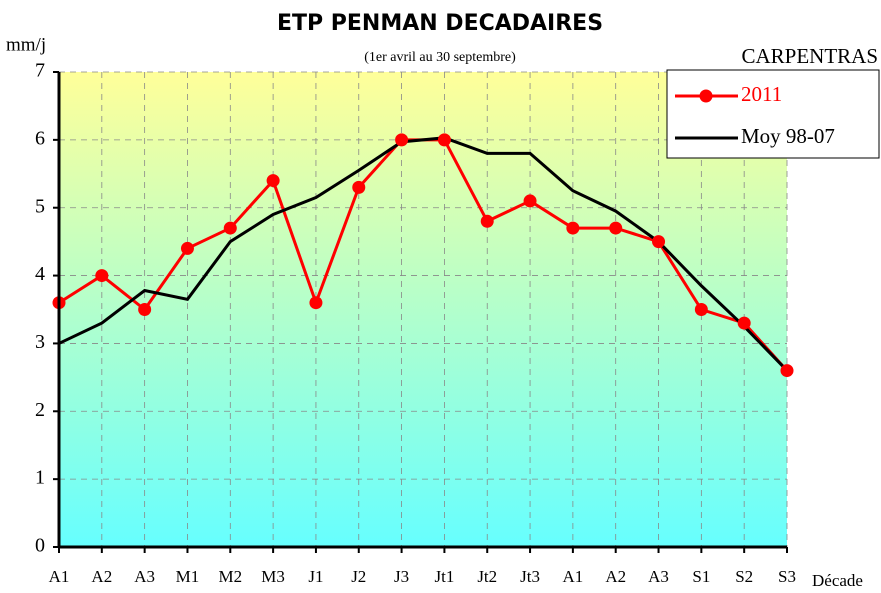 The image size is (881, 593). What do you see at coordinates (401, 576) in the screenshot?
I see `x-tick-label: J3` at bounding box center [401, 576].